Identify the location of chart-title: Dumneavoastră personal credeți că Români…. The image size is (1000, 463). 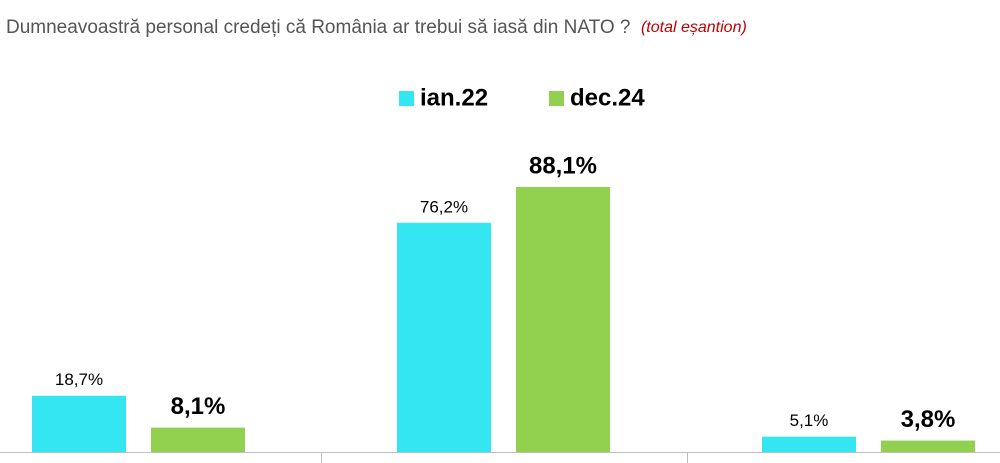
(376, 27).